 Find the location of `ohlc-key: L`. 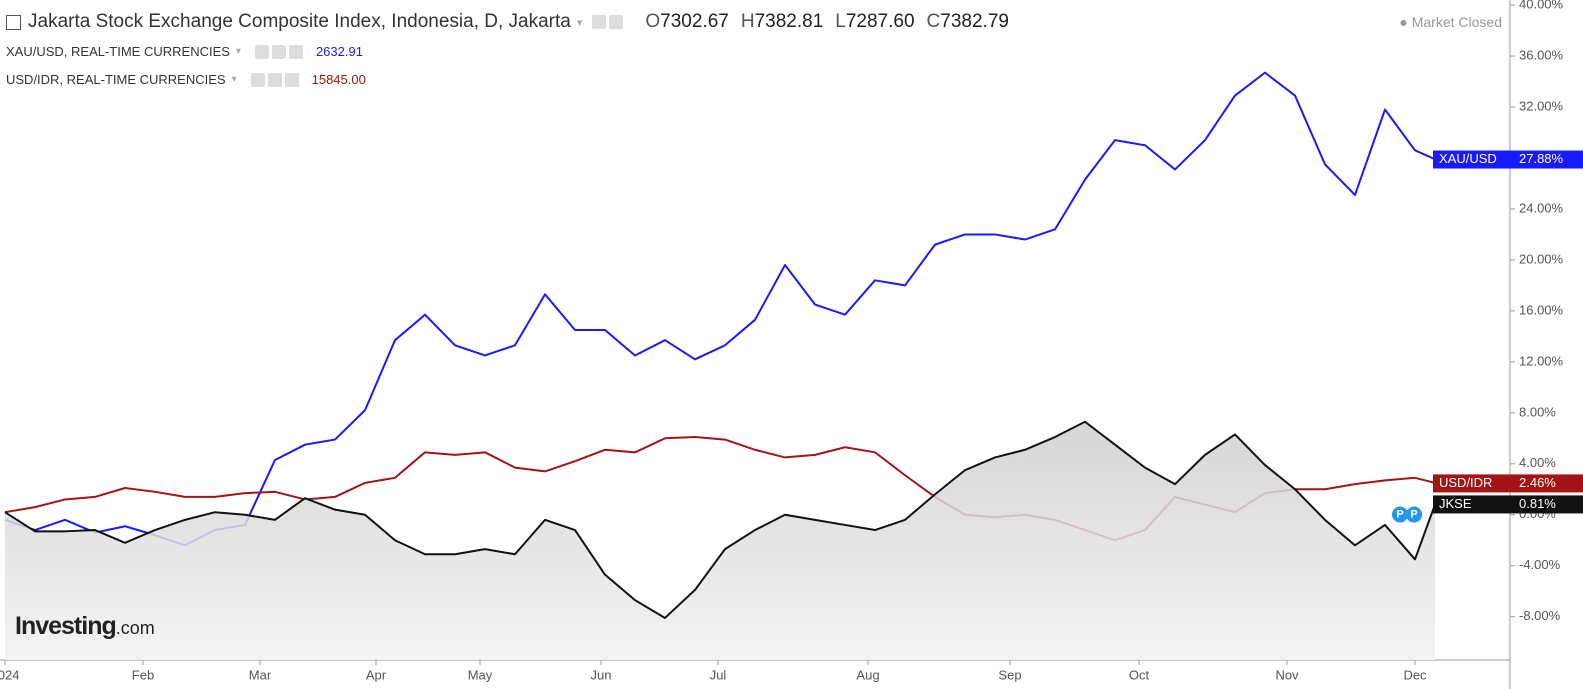

ohlc-key: L is located at coordinates (840, 21).